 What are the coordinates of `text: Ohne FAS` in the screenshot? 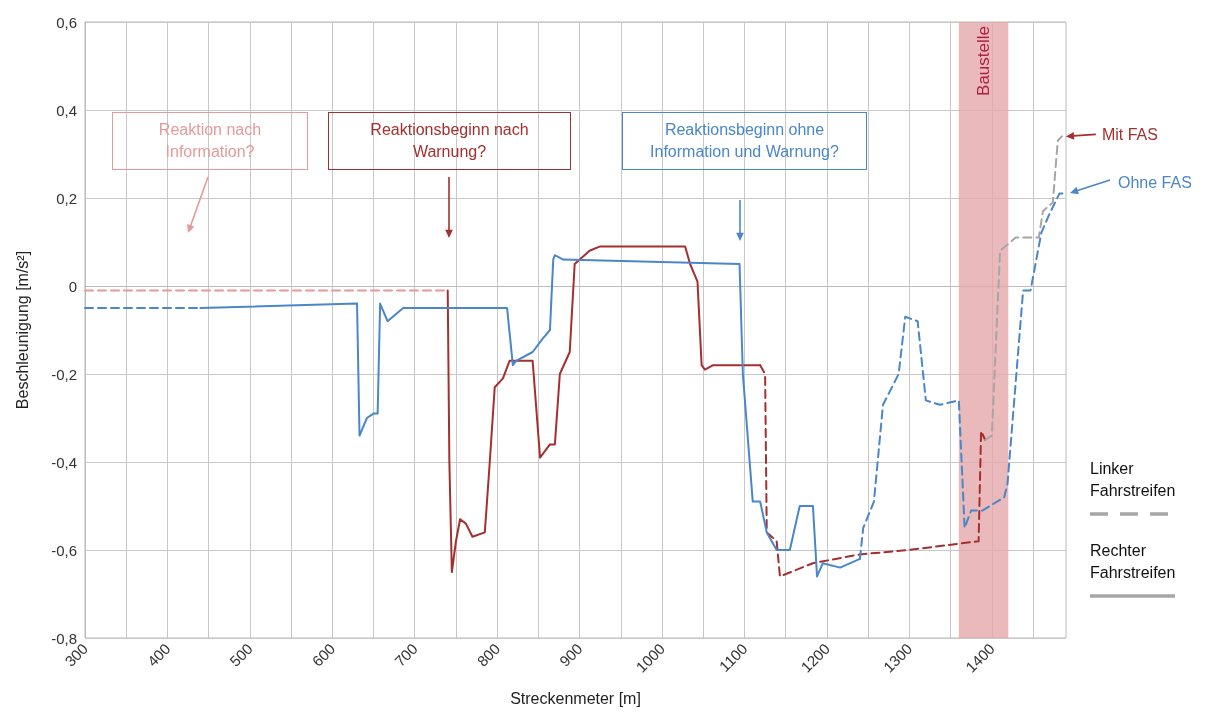 It's located at (1155, 183).